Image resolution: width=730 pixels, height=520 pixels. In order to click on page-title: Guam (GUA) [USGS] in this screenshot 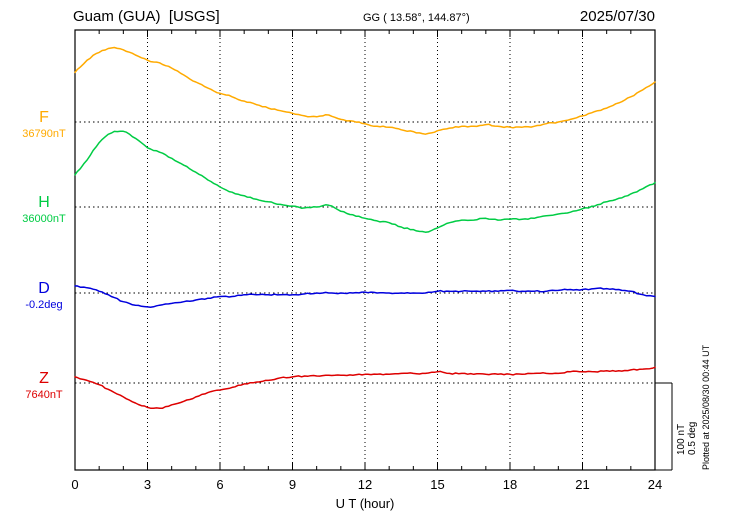, I will do `click(146, 16)`.